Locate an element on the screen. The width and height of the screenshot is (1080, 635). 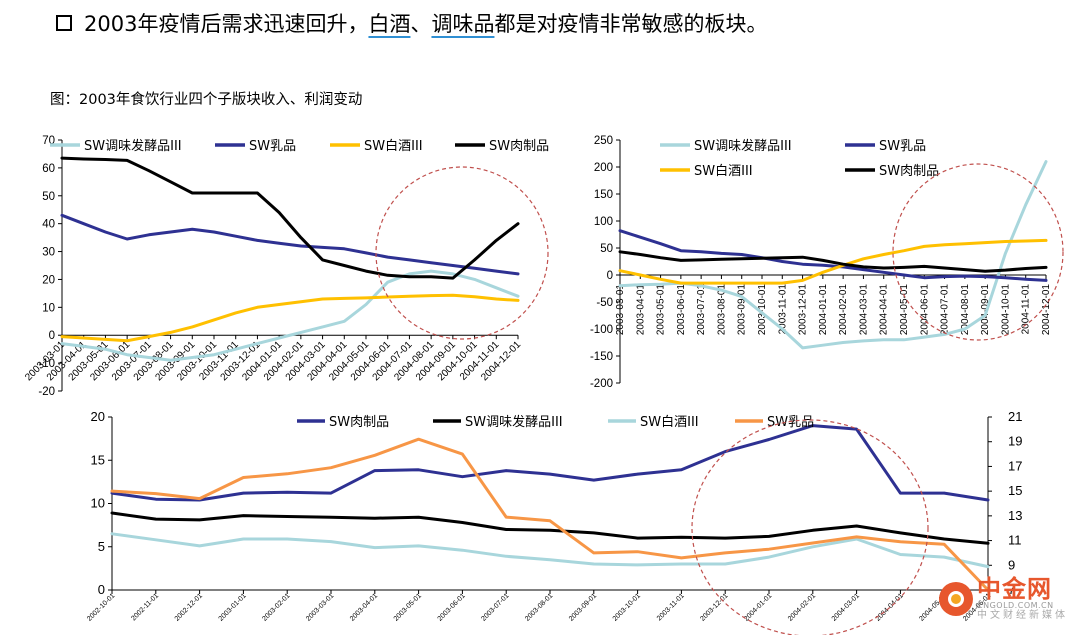
legend-label: SW白酒III is located at coordinates (393, 146).